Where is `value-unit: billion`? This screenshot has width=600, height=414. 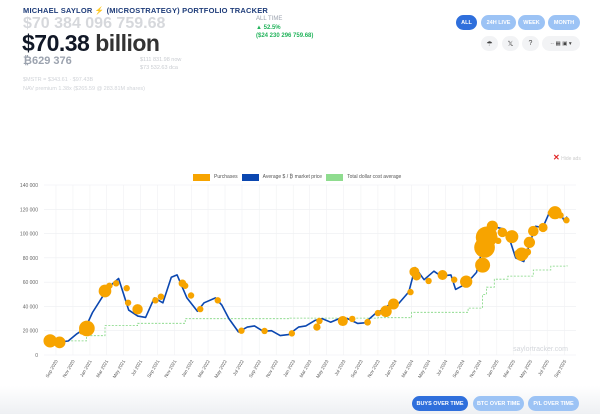
value-unit: billion is located at coordinates (127, 43).